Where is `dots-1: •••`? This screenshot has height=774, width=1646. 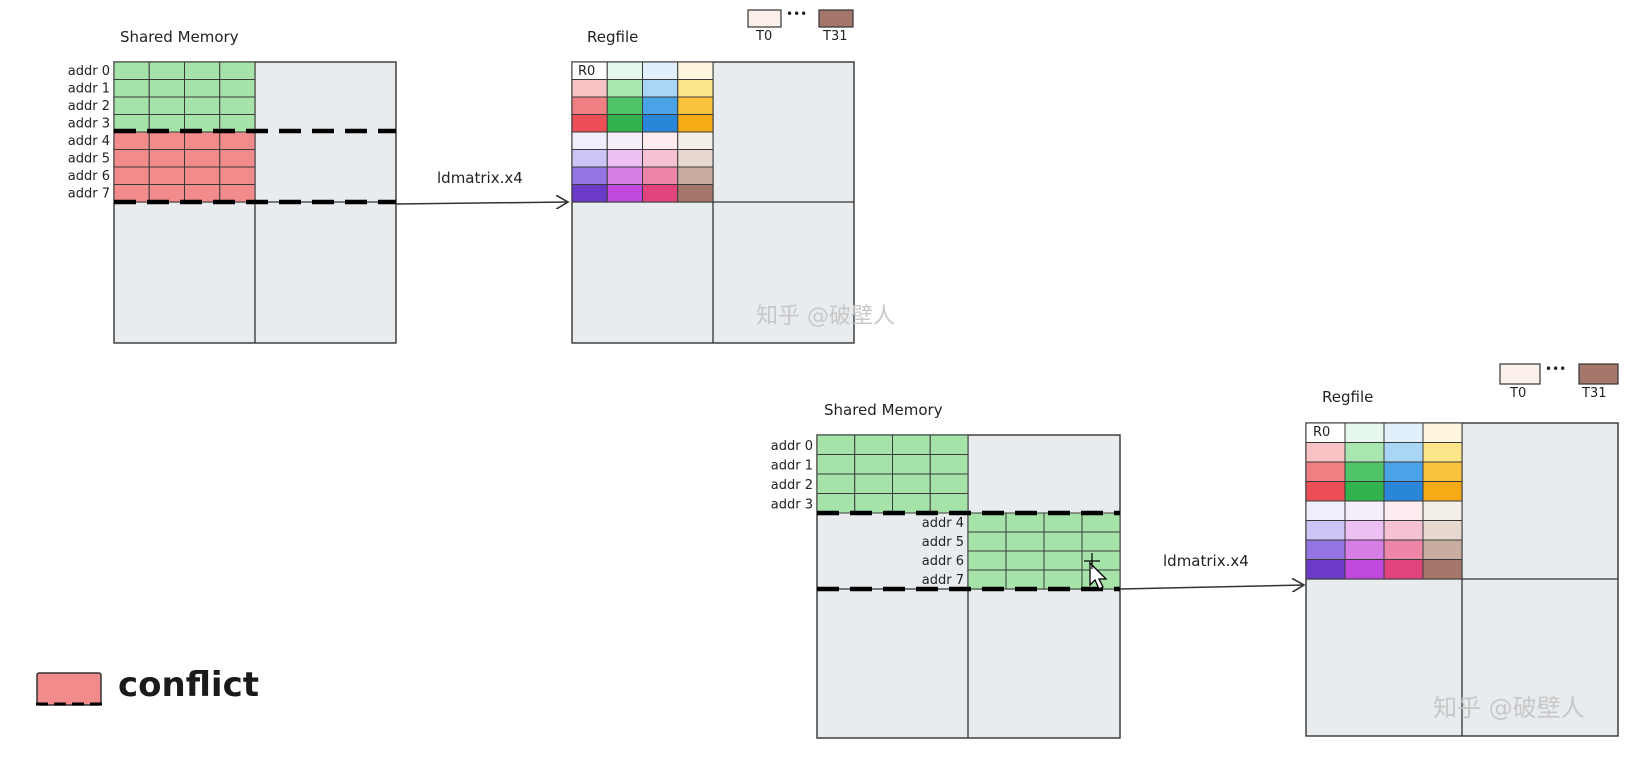 dots-1: ••• is located at coordinates (796, 14).